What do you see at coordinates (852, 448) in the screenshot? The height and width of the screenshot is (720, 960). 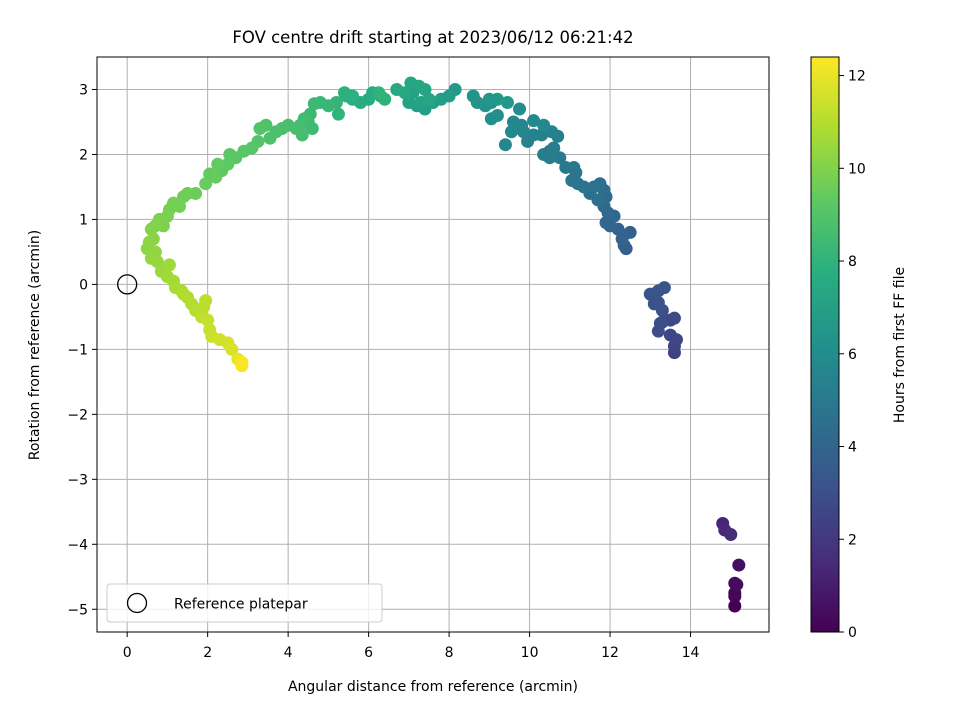 I see `colorbar-tick-label: 4` at bounding box center [852, 448].